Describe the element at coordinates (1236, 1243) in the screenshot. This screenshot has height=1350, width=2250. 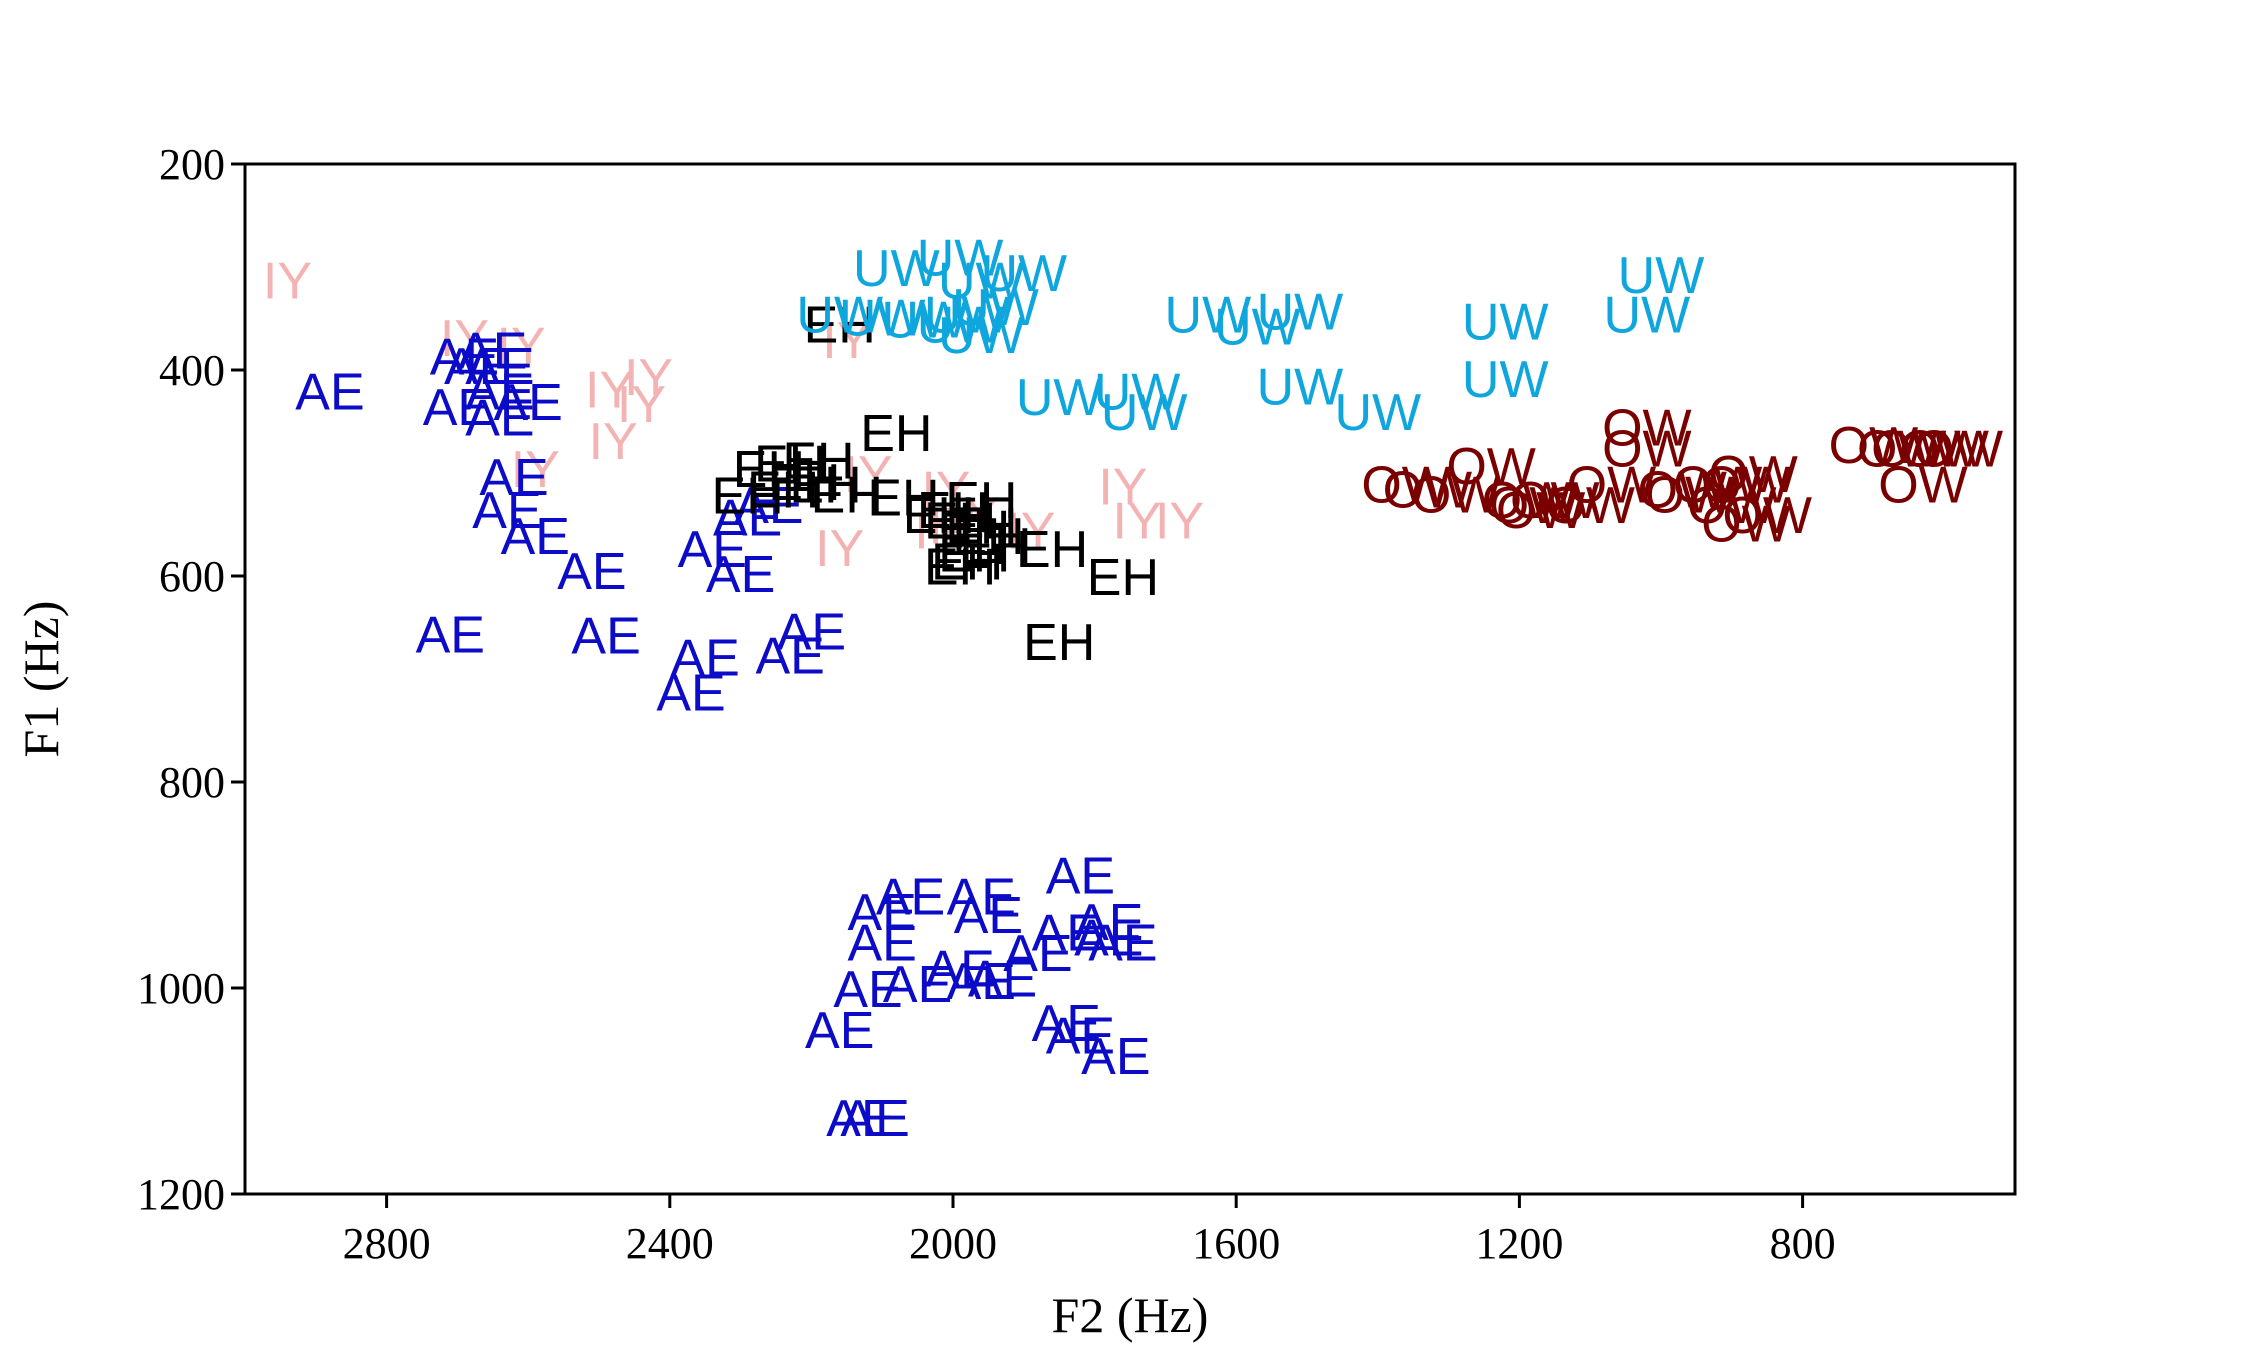
I see `x-tick-label: 1600` at that location.